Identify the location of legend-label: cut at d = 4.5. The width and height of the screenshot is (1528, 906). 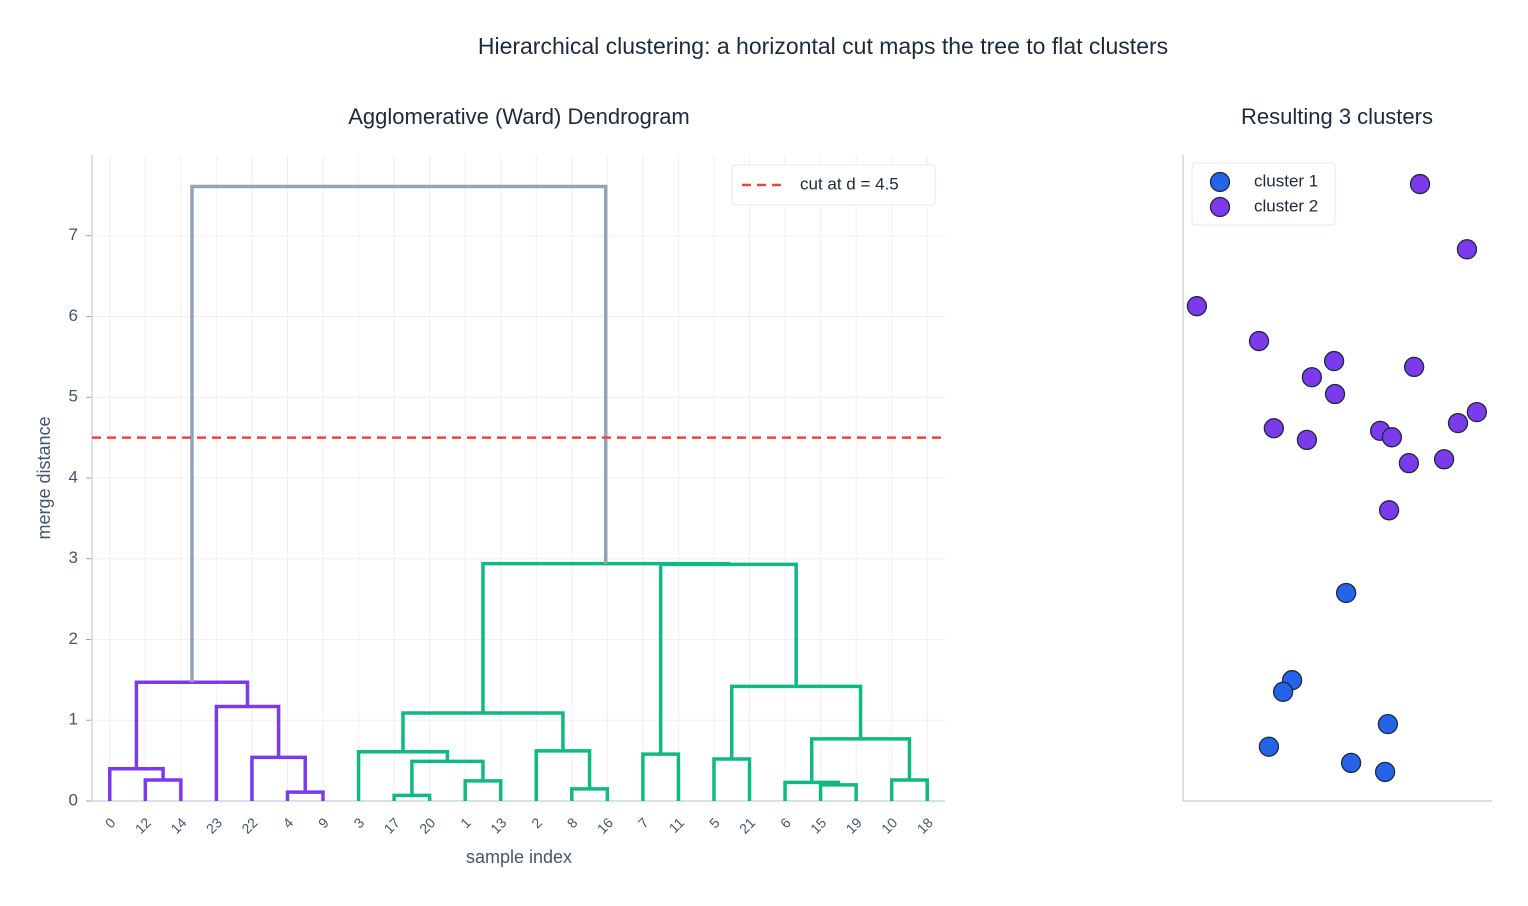
(849, 183).